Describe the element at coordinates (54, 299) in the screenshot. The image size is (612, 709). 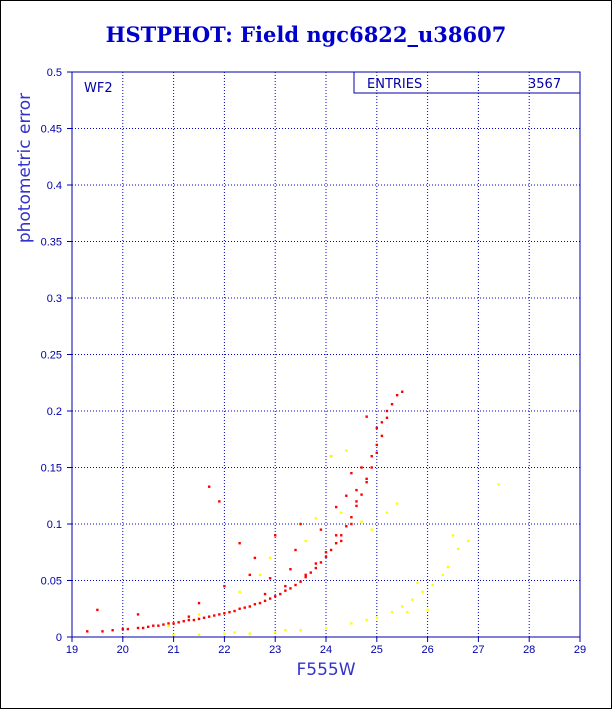
I see `y-tick-label: 0.3` at that location.